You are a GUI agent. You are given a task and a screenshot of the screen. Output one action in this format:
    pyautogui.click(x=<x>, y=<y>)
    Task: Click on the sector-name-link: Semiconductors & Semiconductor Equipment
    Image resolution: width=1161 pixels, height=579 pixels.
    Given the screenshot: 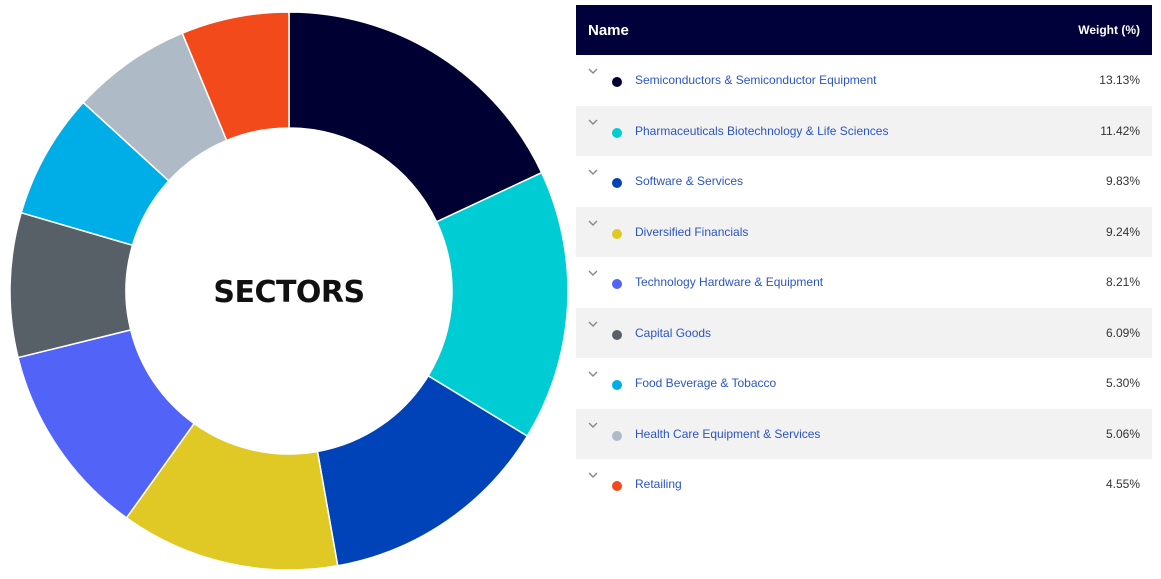 What is the action you would take?
    pyautogui.click(x=756, y=80)
    